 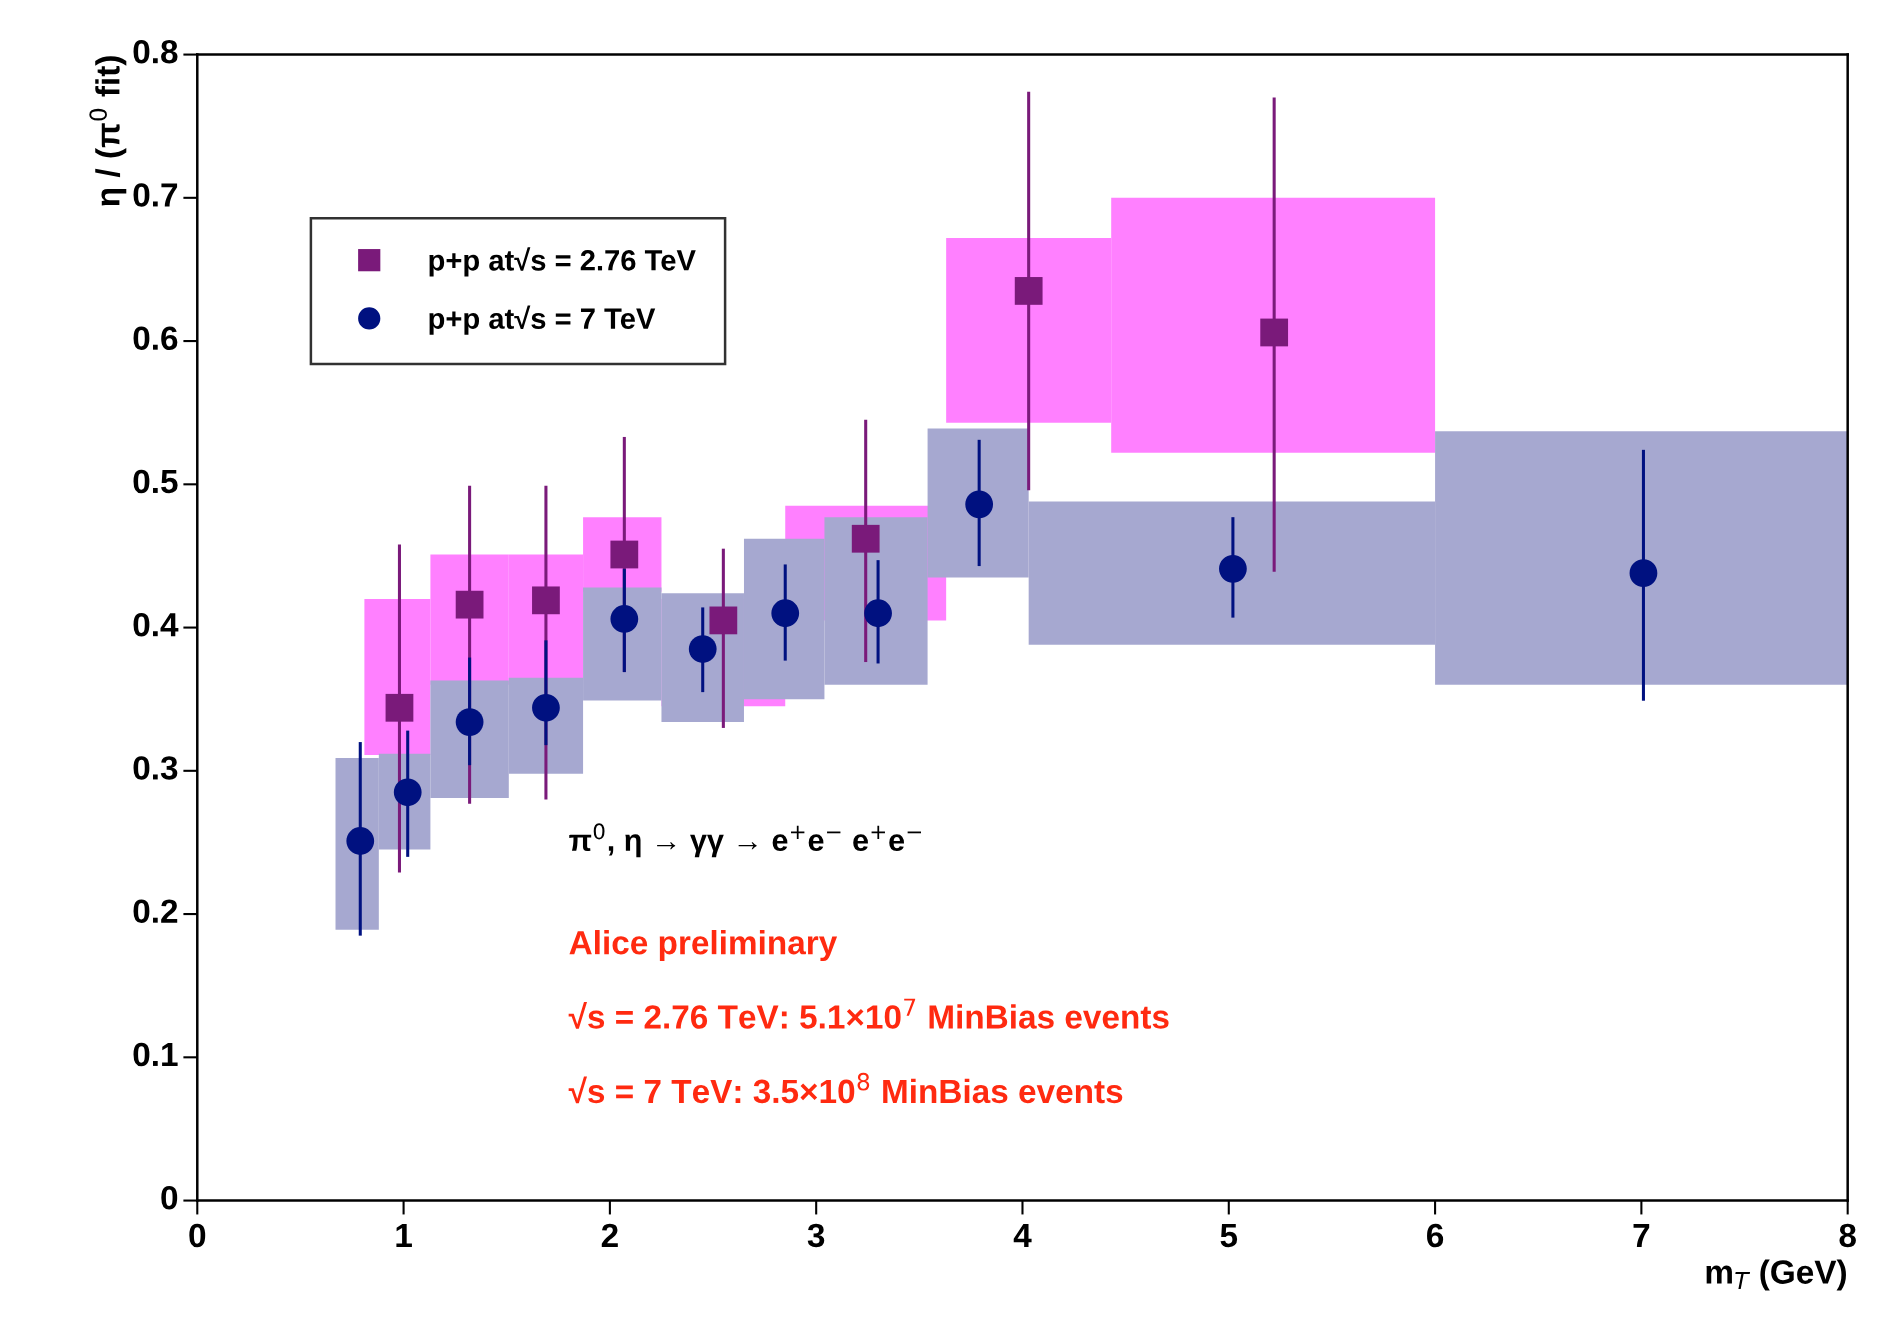 I want to click on x-tick-label: 3, so click(x=816, y=1235).